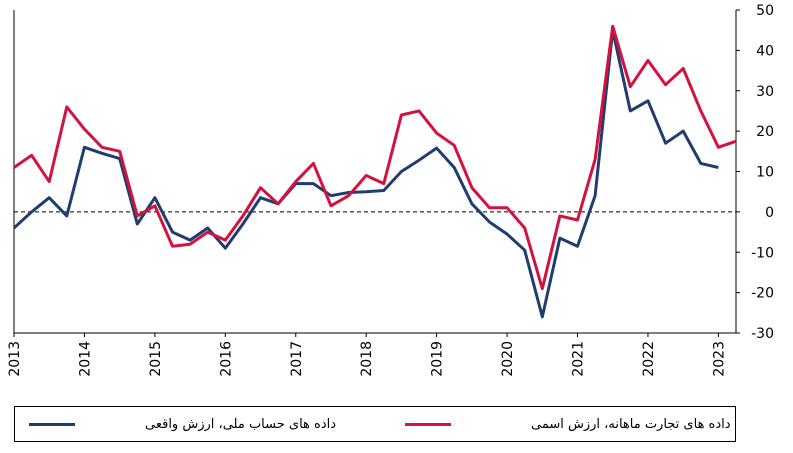  I want to click on x-tick-label: 2020, so click(508, 359).